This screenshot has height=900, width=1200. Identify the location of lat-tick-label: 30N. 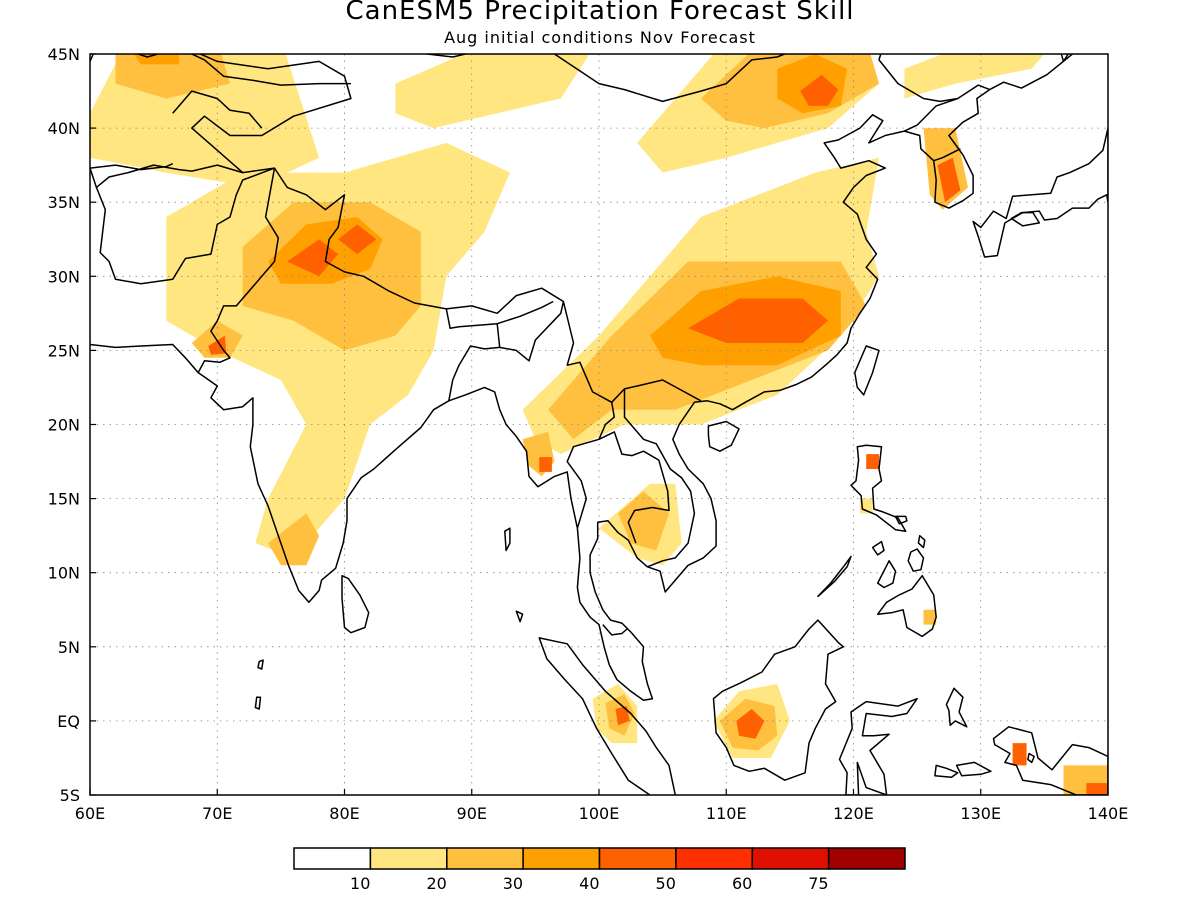
(64, 276).